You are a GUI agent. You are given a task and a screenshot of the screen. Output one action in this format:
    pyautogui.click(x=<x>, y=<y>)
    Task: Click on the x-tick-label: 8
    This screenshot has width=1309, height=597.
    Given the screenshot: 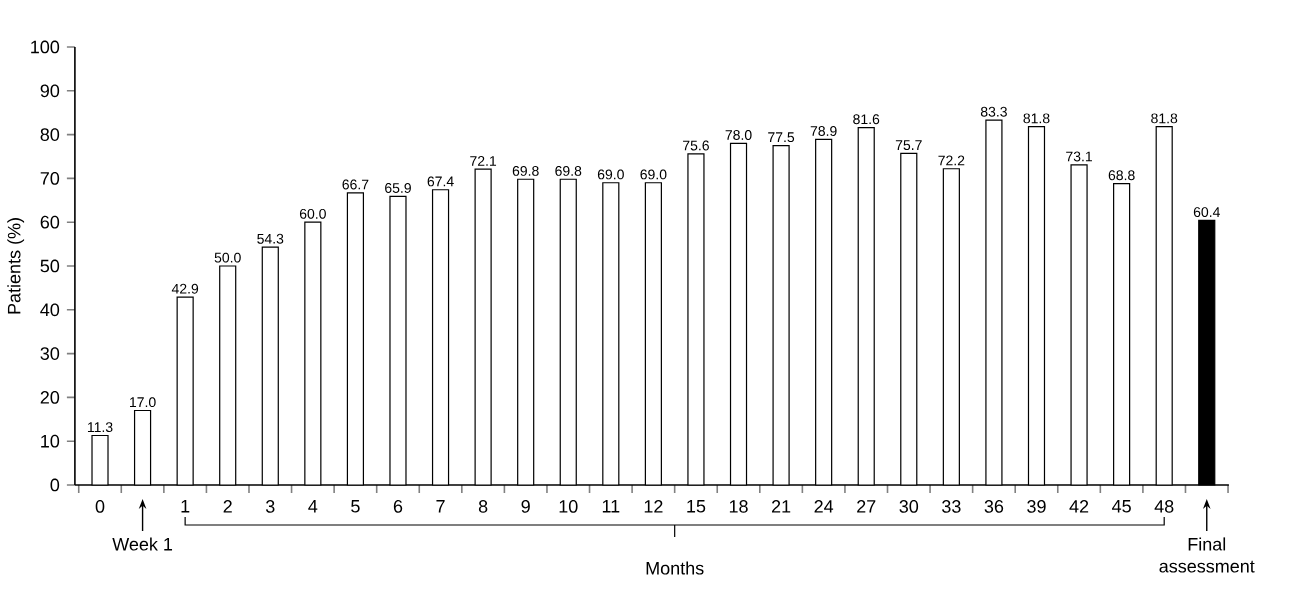 What is the action you would take?
    pyautogui.click(x=483, y=506)
    